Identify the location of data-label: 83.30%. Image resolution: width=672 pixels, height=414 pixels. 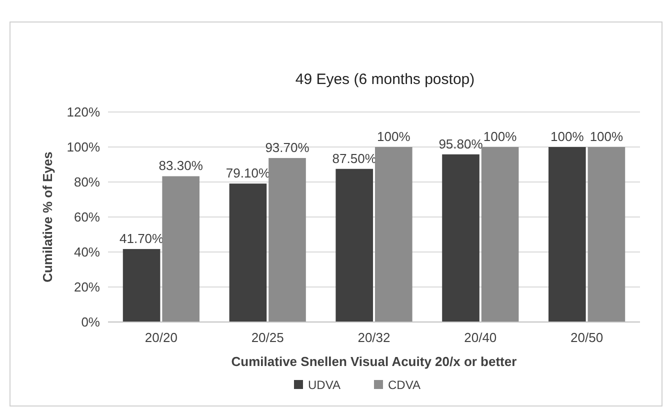
(181, 166).